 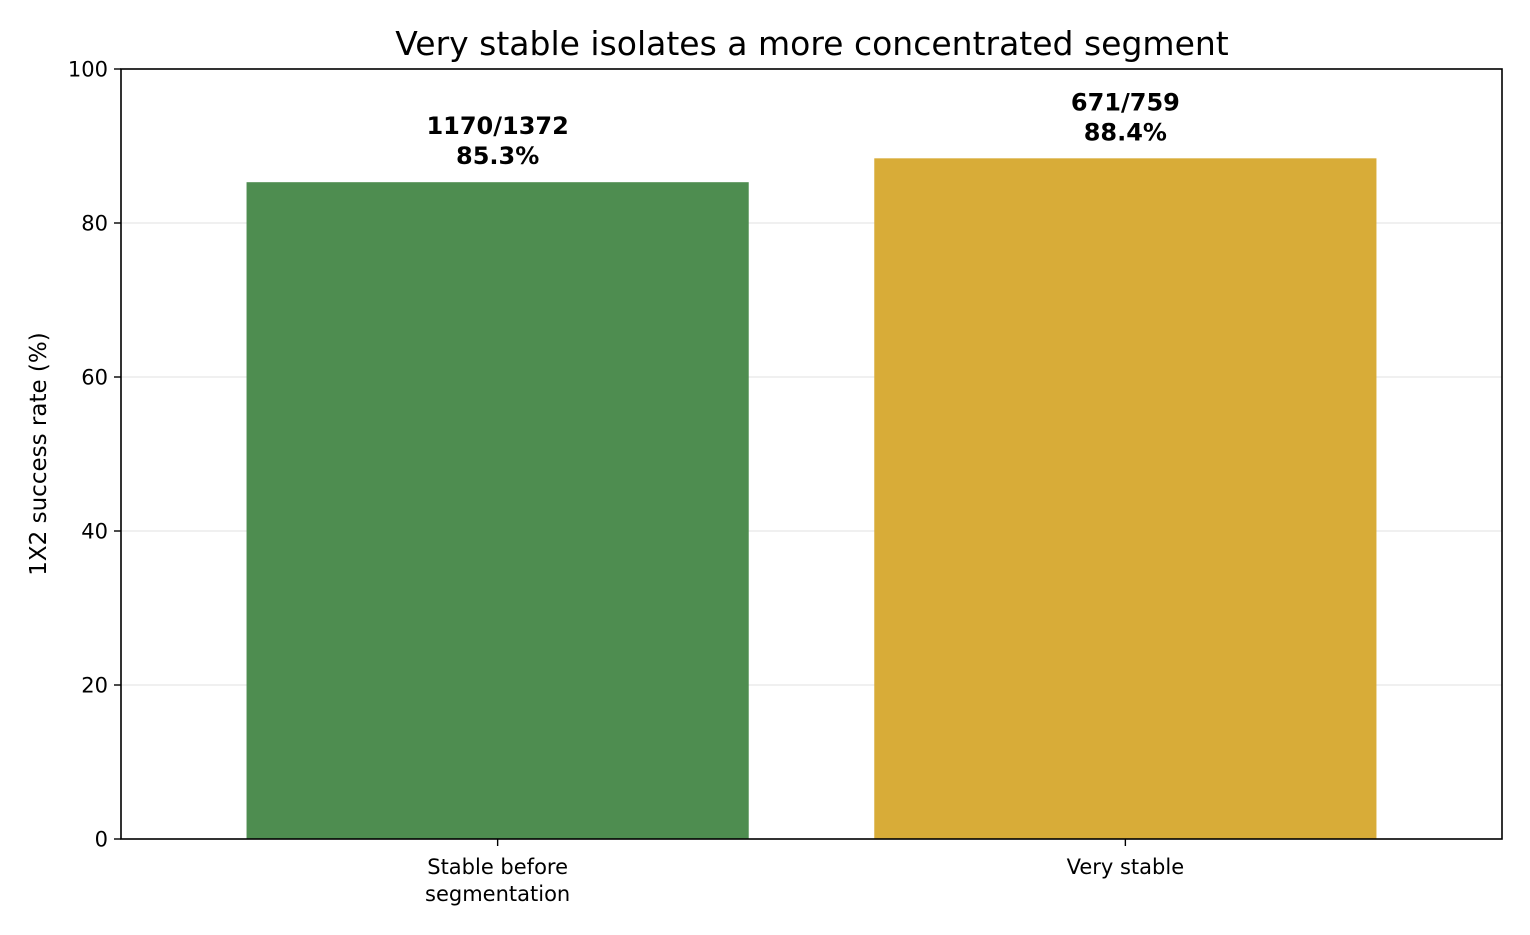 What do you see at coordinates (94, 224) in the screenshot?
I see `y-tick-label: 80` at bounding box center [94, 224].